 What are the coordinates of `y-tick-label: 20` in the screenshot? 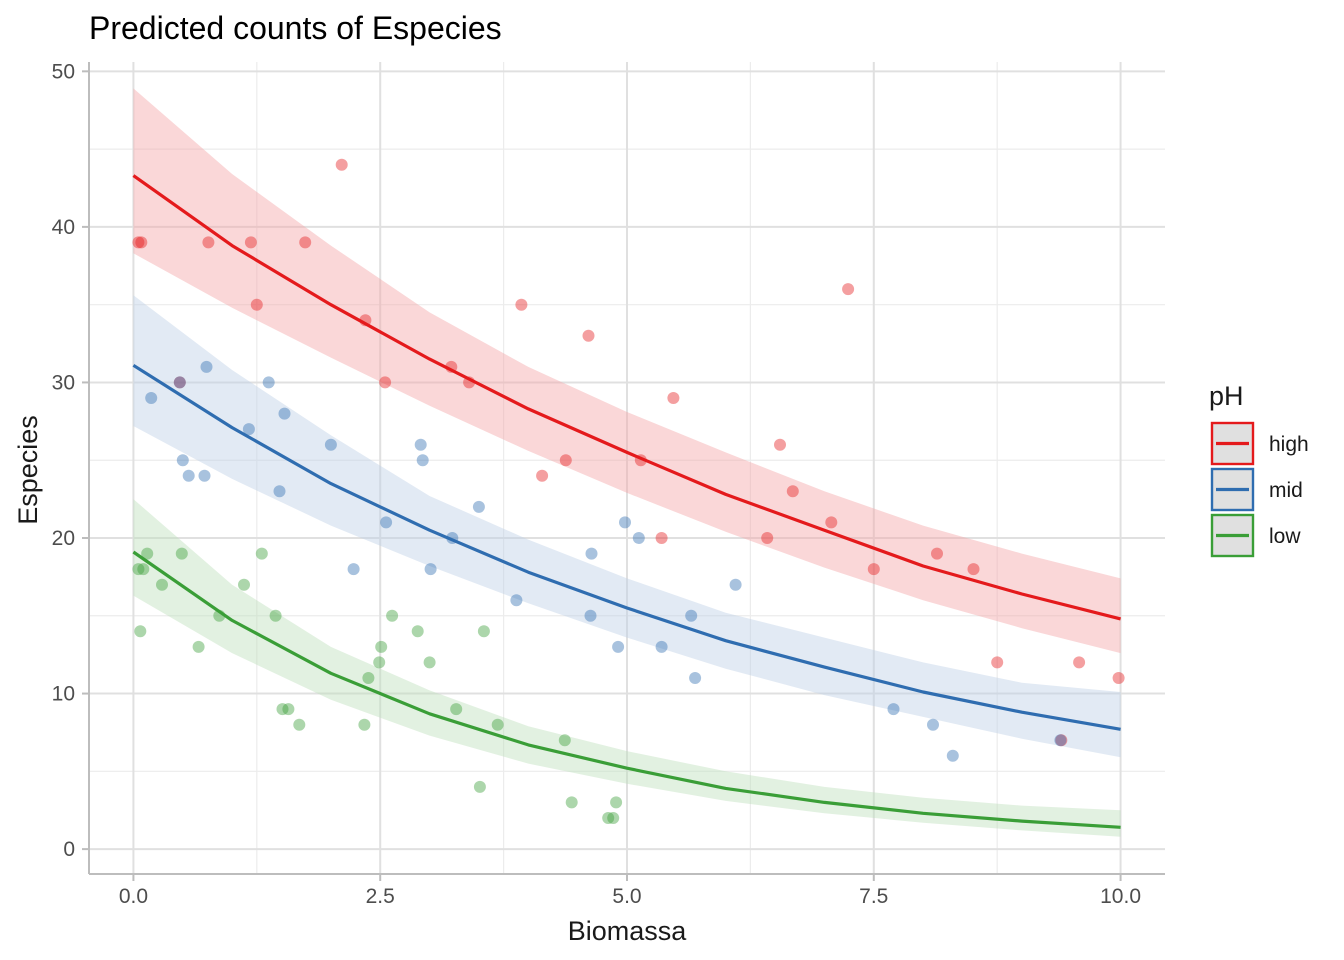 It's located at (63, 538).